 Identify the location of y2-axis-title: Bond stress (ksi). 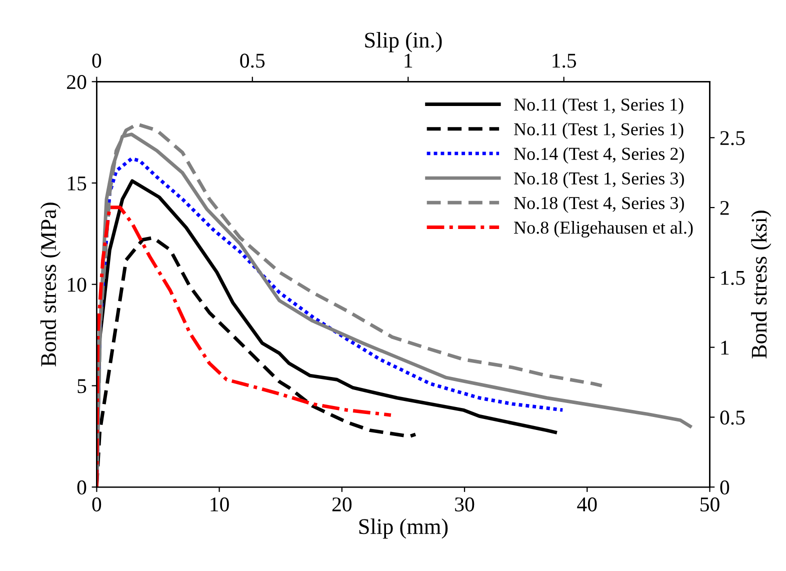
(761, 284).